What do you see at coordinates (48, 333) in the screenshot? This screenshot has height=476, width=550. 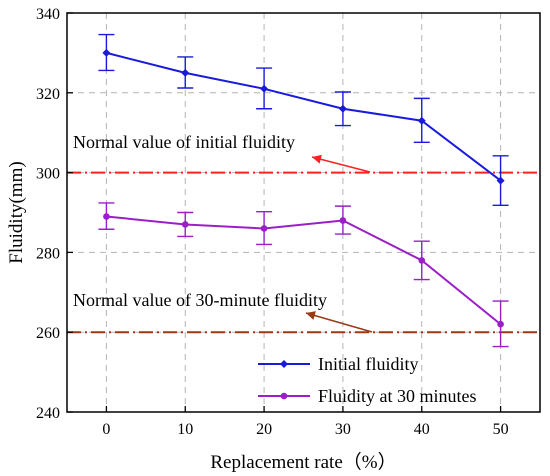 I see `y-tick-label-260: 260` at bounding box center [48, 333].